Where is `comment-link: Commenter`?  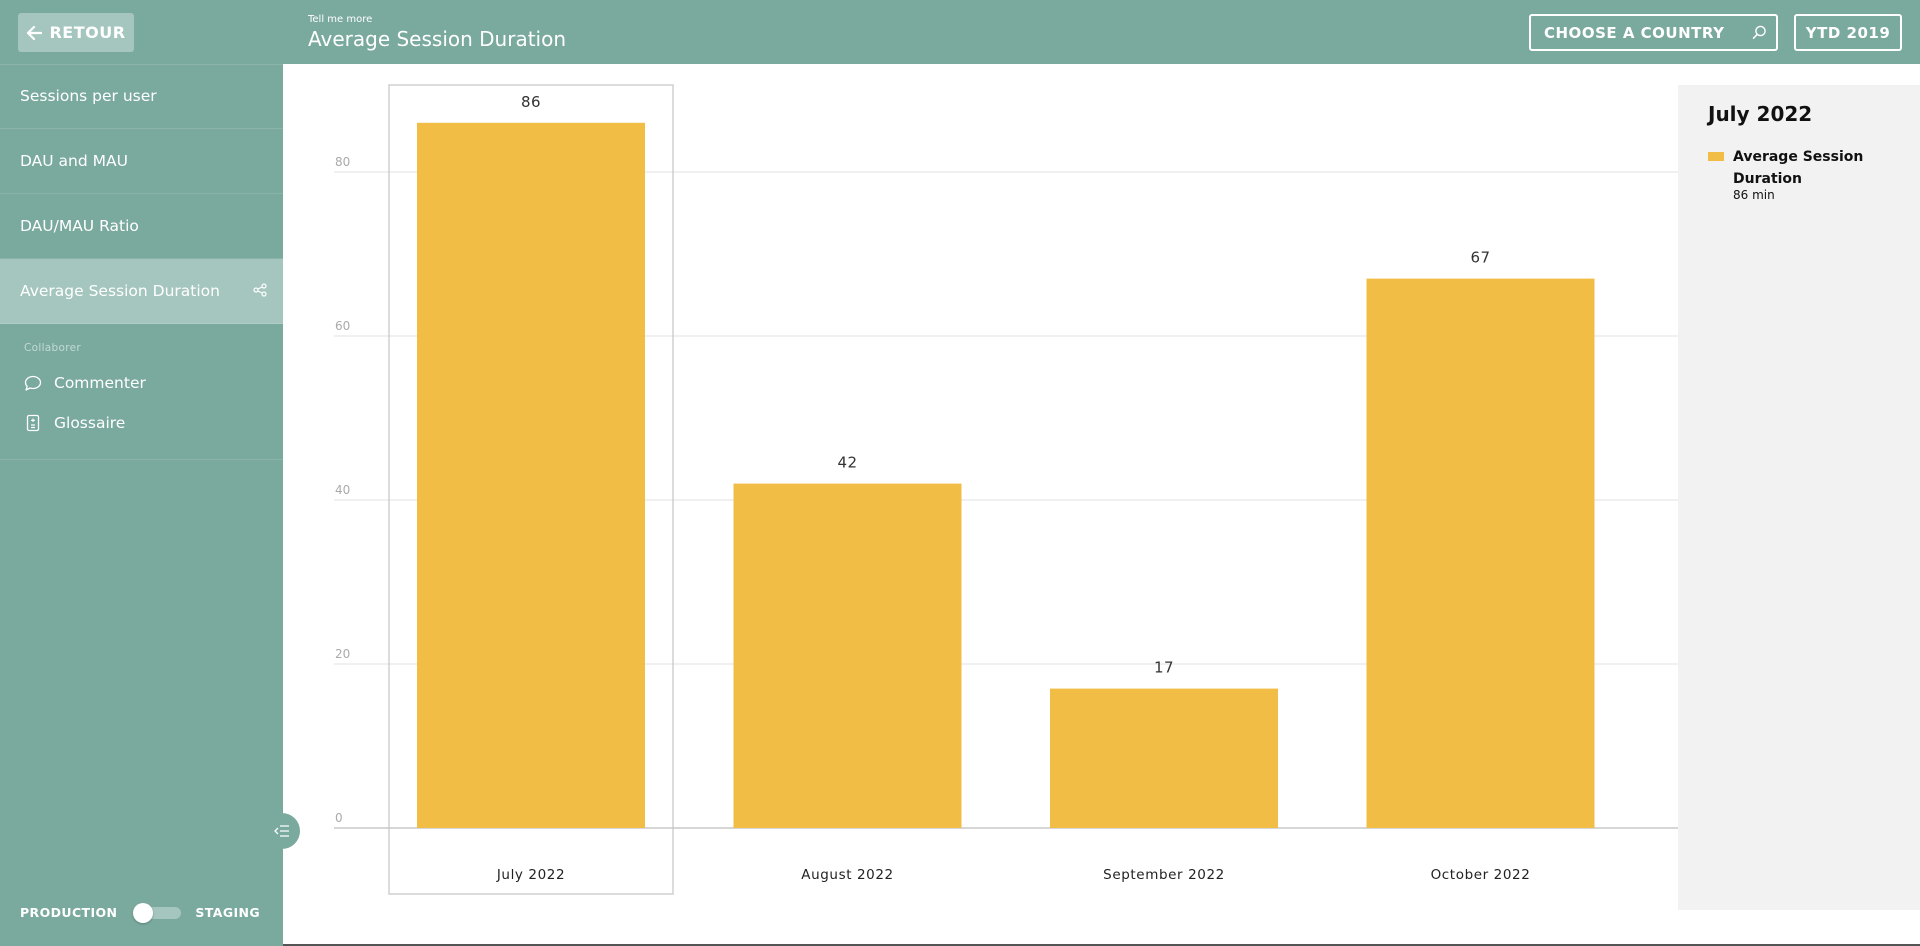 comment-link: Commenter is located at coordinates (85, 383).